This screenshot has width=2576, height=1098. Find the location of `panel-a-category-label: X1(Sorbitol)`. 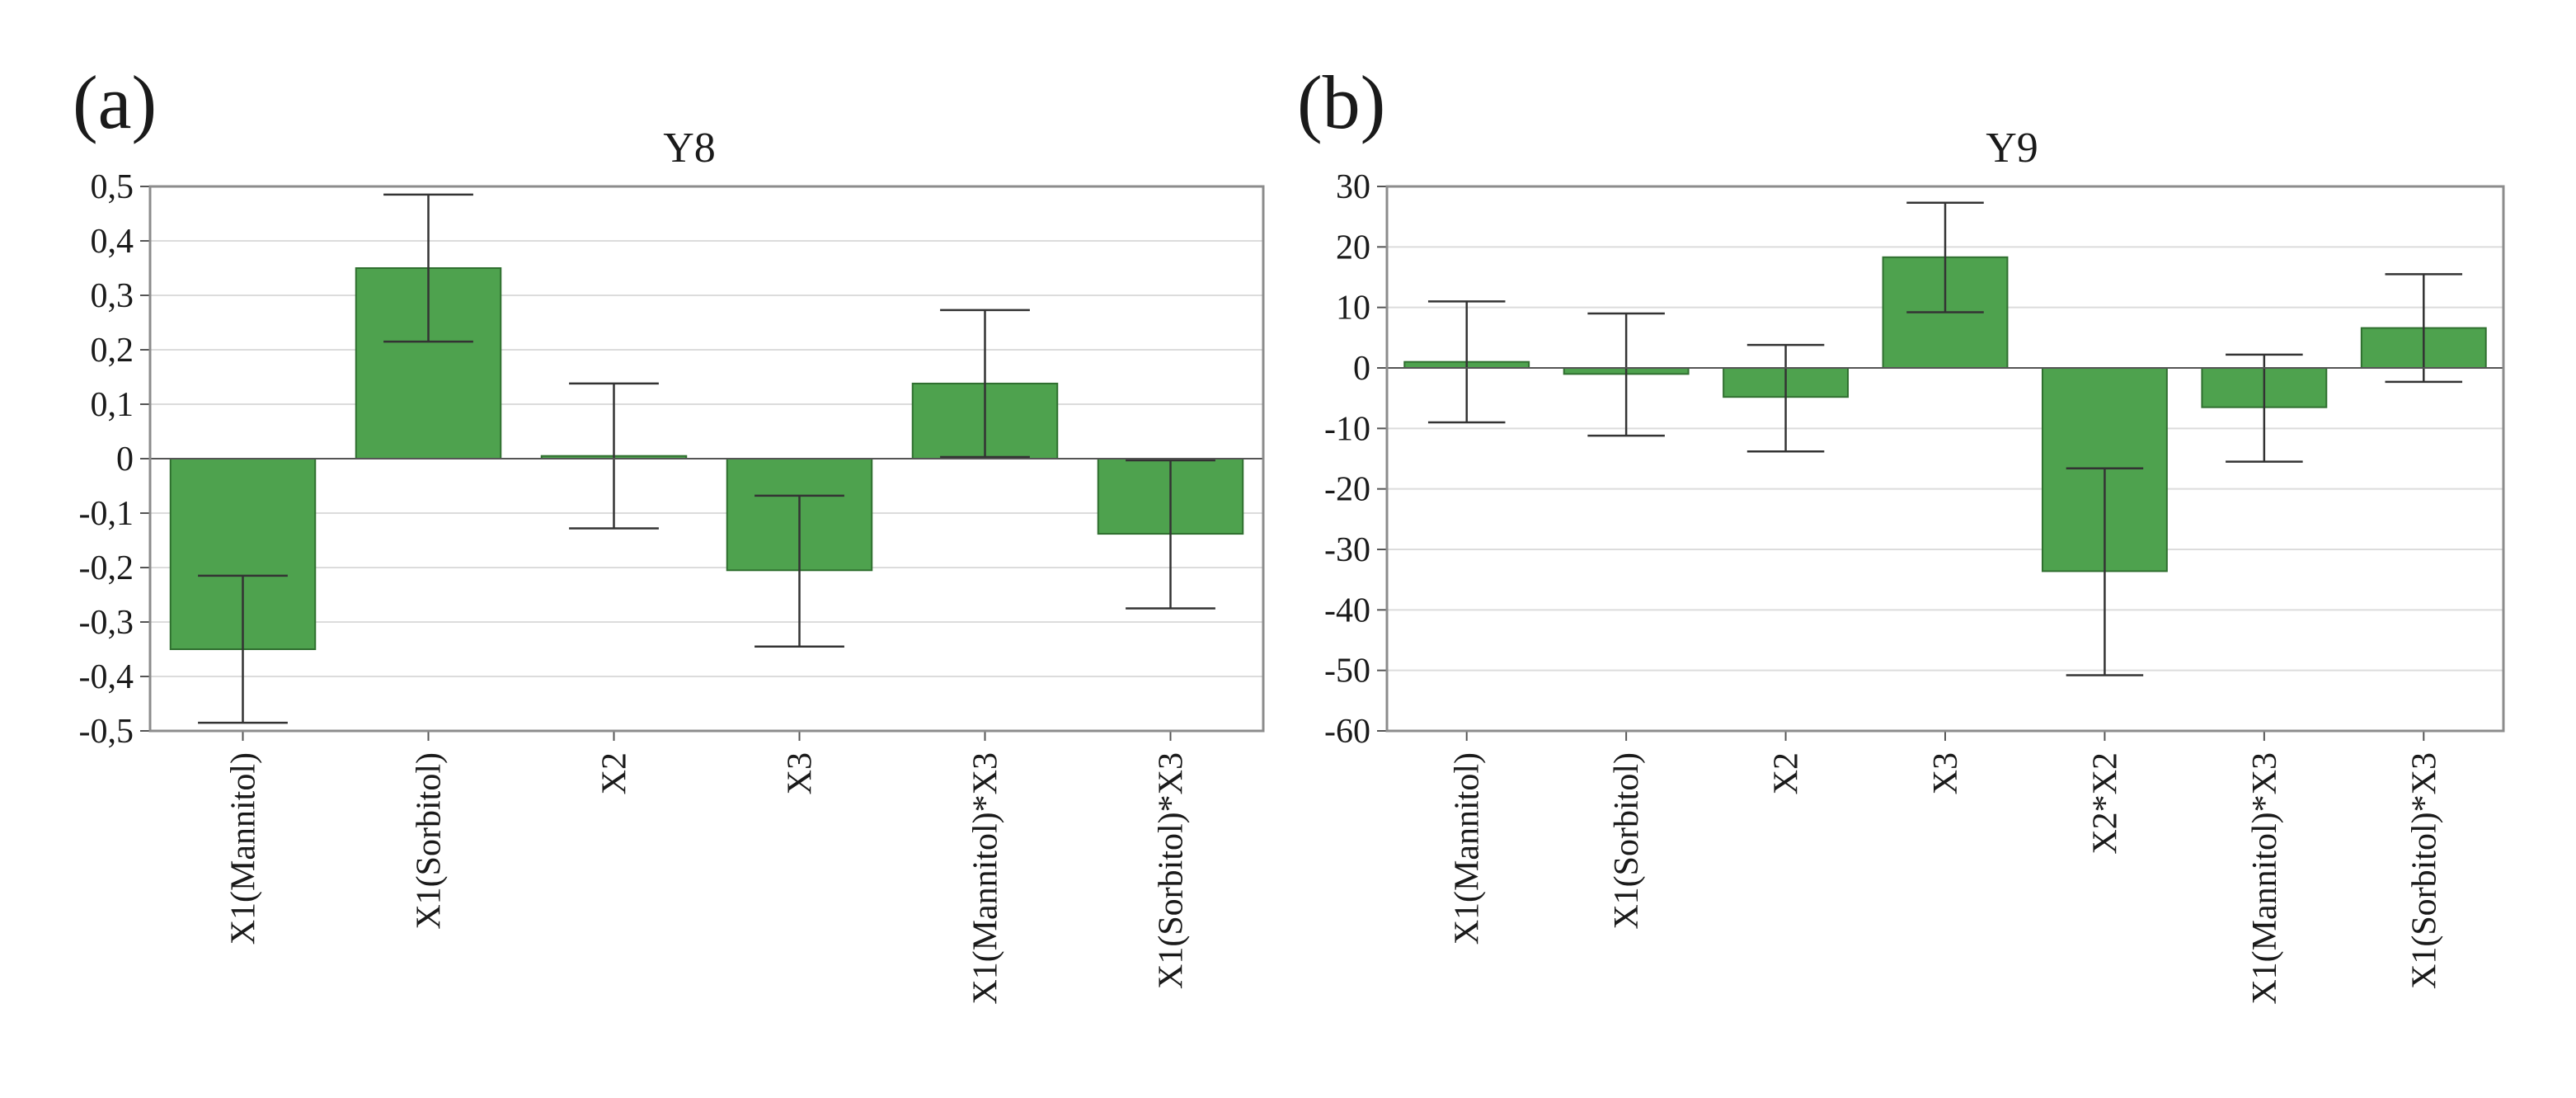

panel-a-category-label: X1(Sorbitol) is located at coordinates (430, 841).